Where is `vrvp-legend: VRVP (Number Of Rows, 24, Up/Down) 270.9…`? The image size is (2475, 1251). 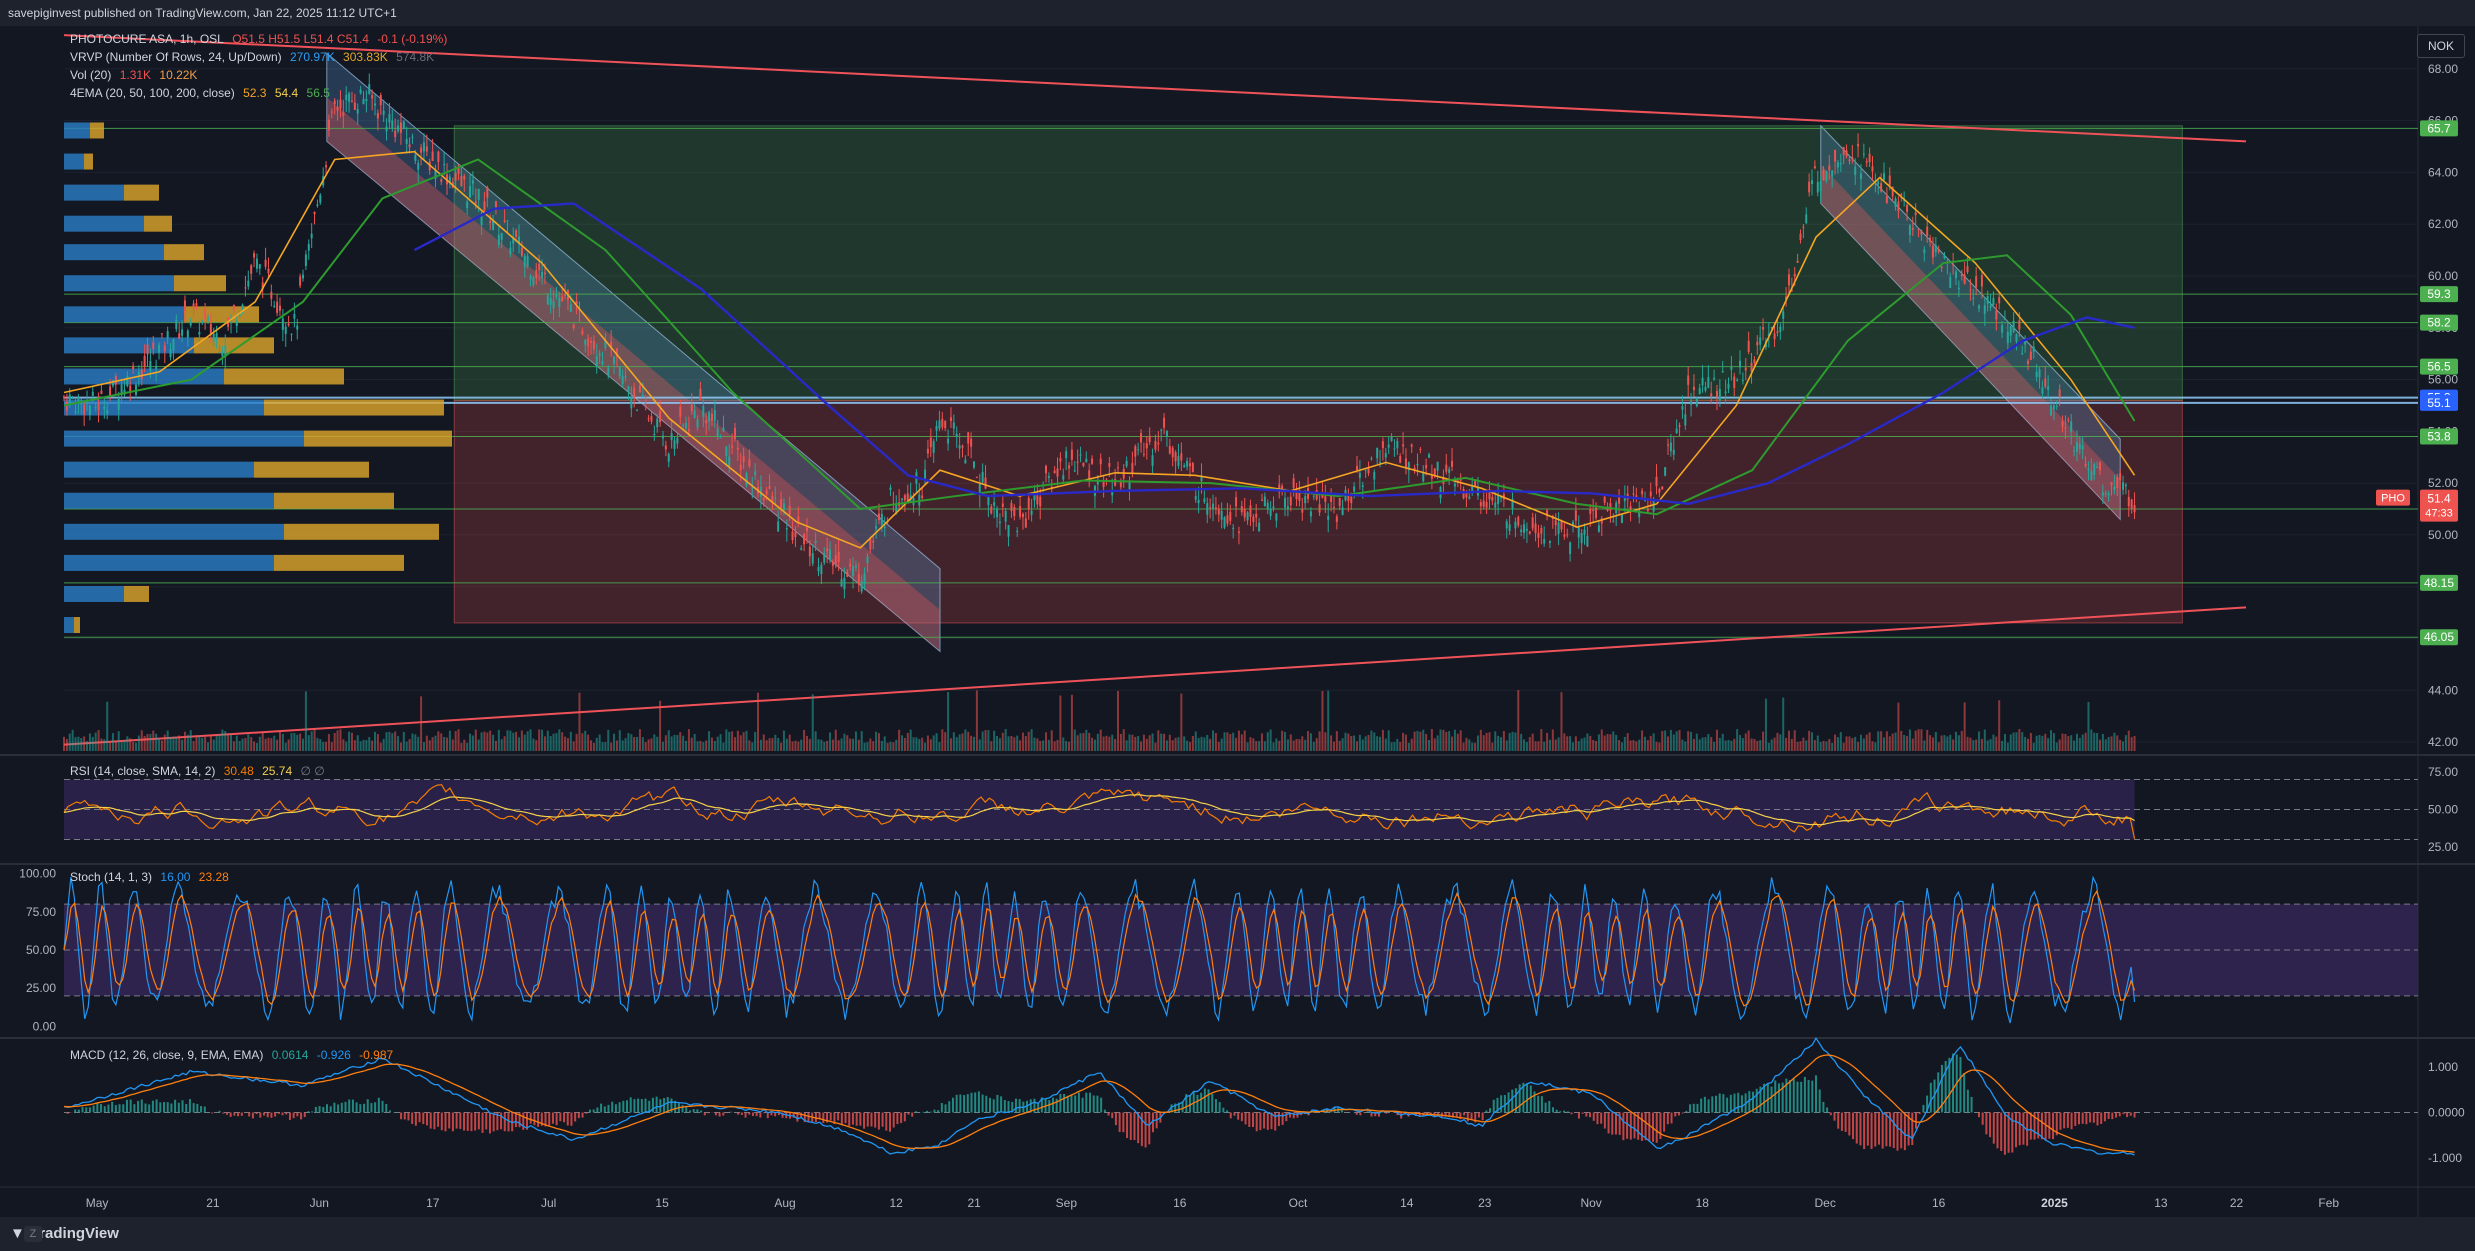
vrvp-legend: VRVP (Number Of Rows, 24, Up/Down) 270.9… is located at coordinates (254, 57).